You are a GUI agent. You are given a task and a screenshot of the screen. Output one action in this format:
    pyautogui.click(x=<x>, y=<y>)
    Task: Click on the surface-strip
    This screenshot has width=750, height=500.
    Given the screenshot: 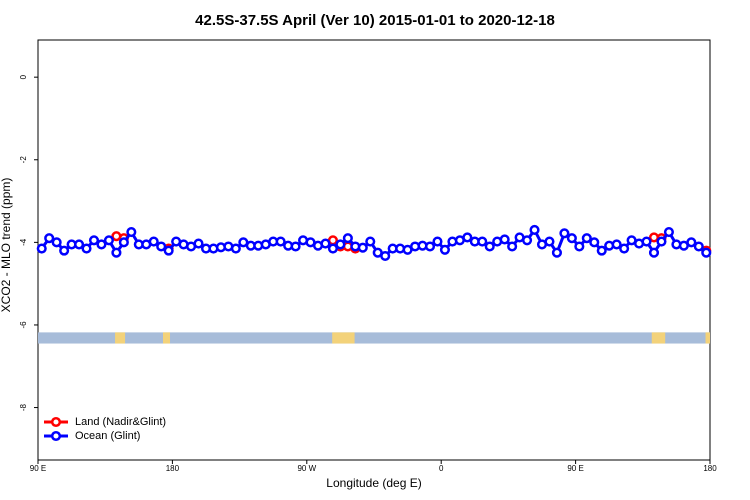 What is the action you would take?
    pyautogui.click(x=374, y=338)
    